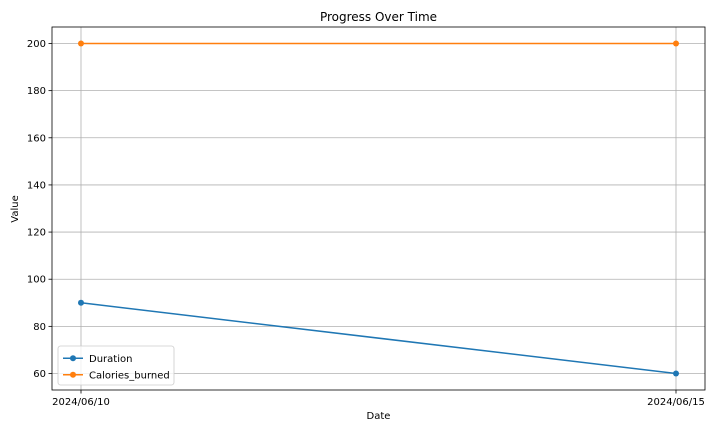 Image resolution: width=720 pixels, height=432 pixels. What do you see at coordinates (81, 402) in the screenshot?
I see `x-tick-label: 2024/06/10` at bounding box center [81, 402].